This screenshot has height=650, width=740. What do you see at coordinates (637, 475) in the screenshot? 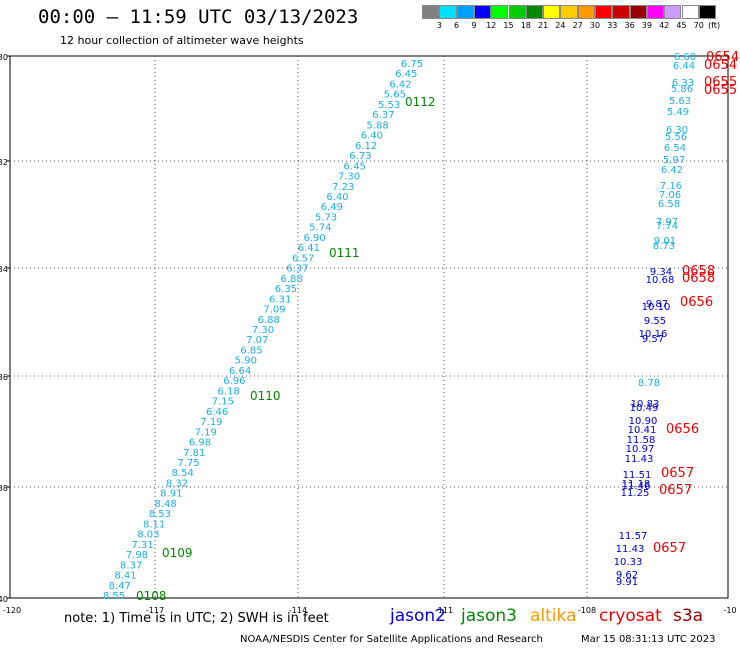
I see `swh-value: 11.51` at bounding box center [637, 475].